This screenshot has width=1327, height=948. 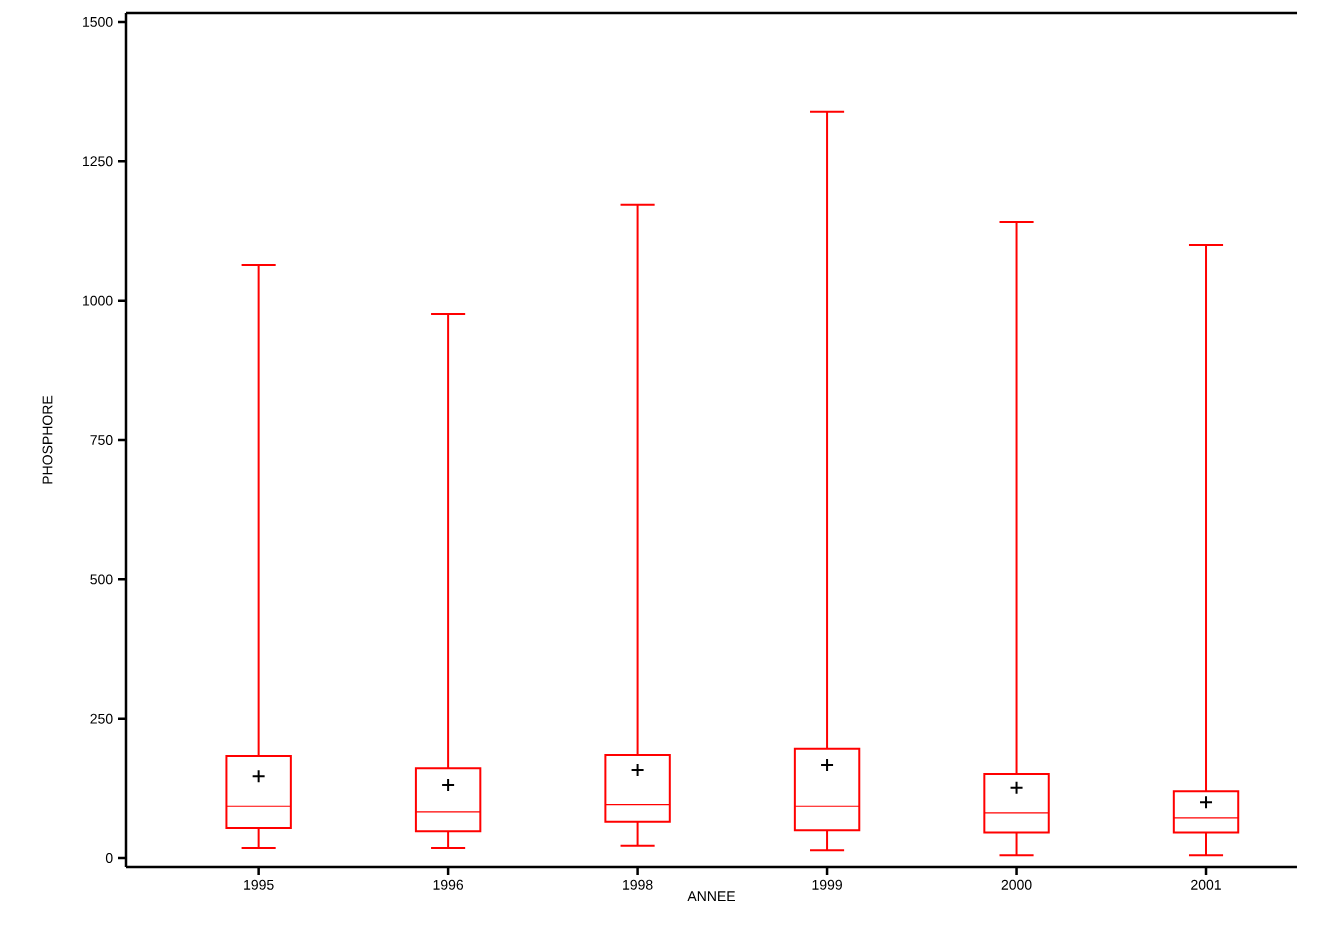 What do you see at coordinates (101, 718) in the screenshot?
I see `y-tick-label: 250` at bounding box center [101, 718].